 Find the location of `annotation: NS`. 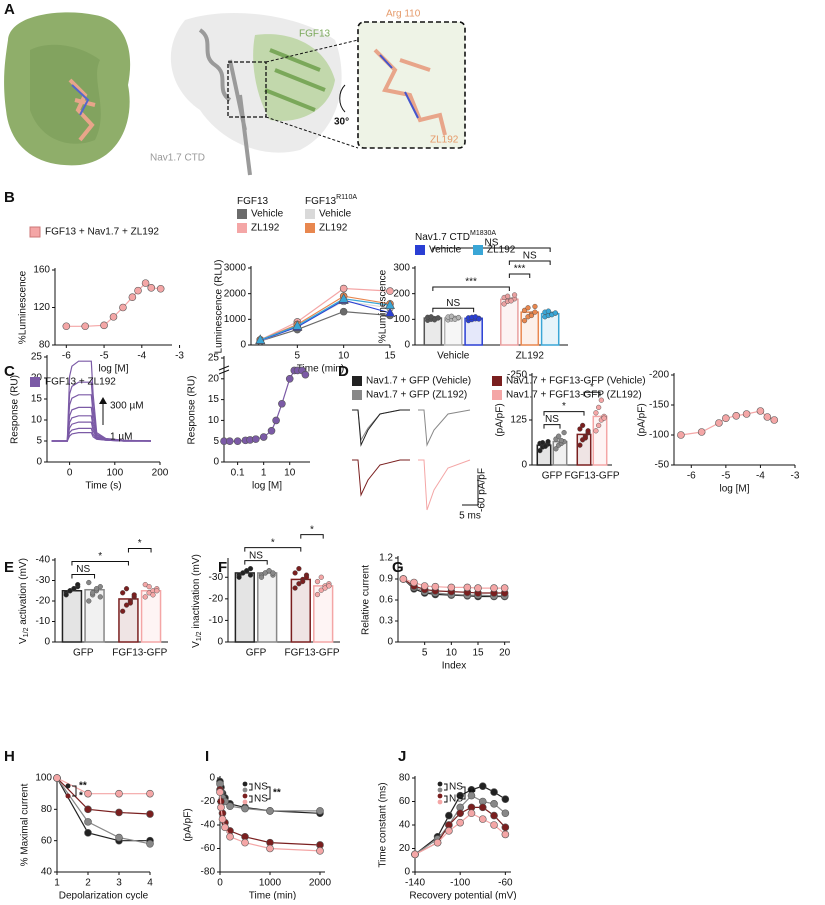

annotation: NS is located at coordinates (261, 799).